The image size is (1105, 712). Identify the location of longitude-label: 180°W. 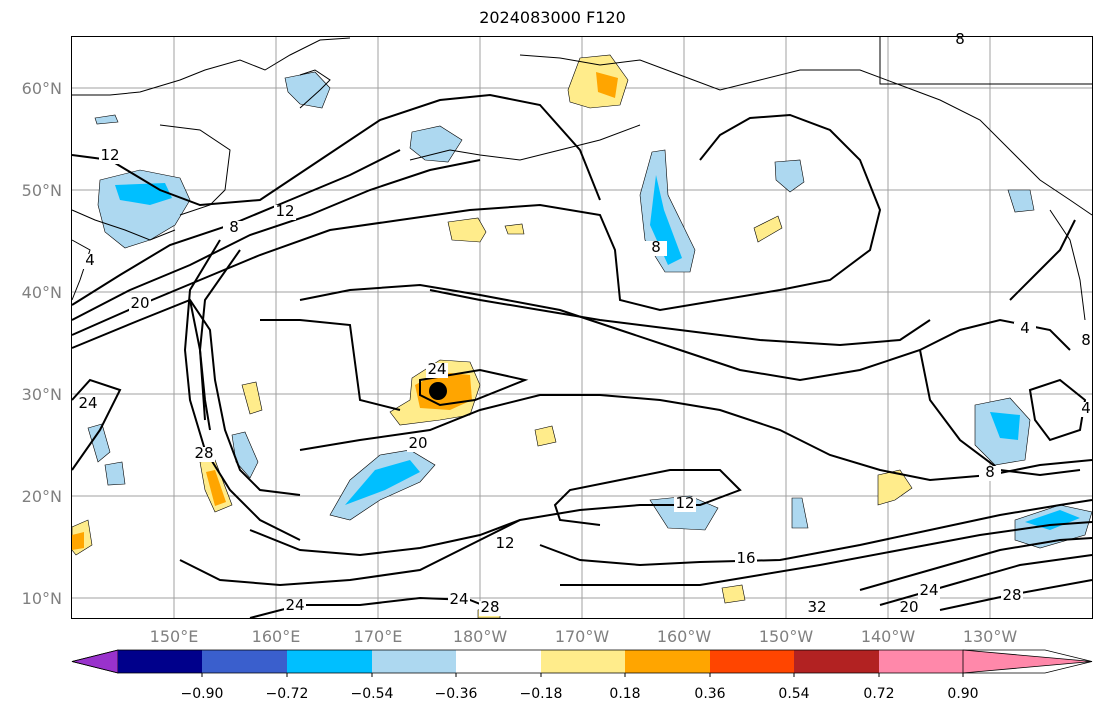
(480, 636).